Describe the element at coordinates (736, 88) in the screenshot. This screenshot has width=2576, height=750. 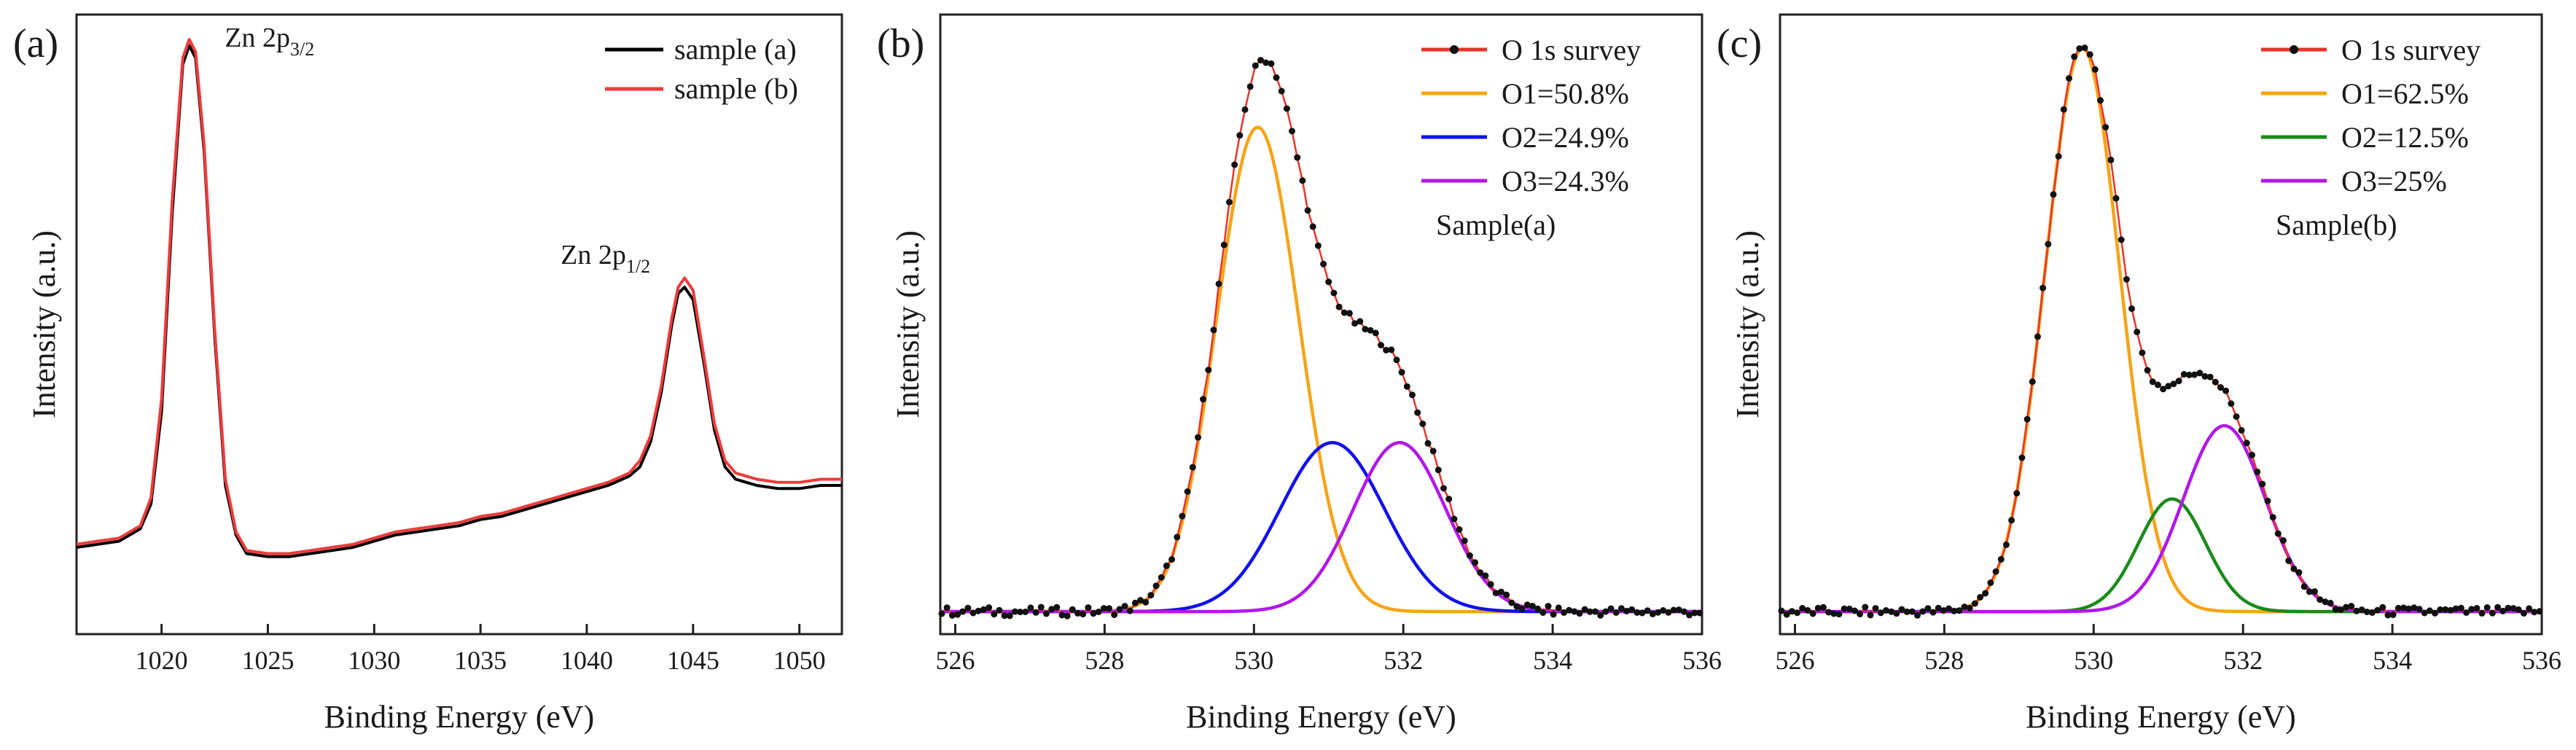
I see `legend-entry: sample (b)` at that location.